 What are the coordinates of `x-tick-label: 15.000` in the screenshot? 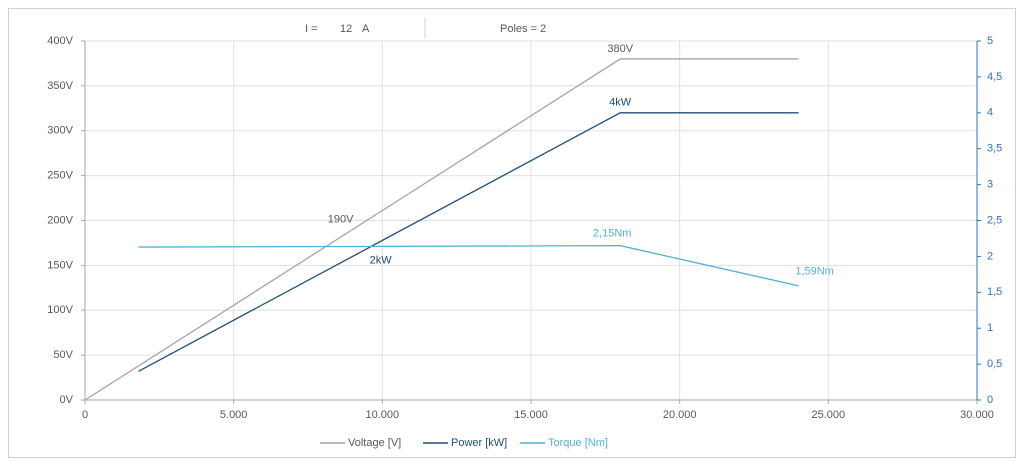 It's located at (531, 415).